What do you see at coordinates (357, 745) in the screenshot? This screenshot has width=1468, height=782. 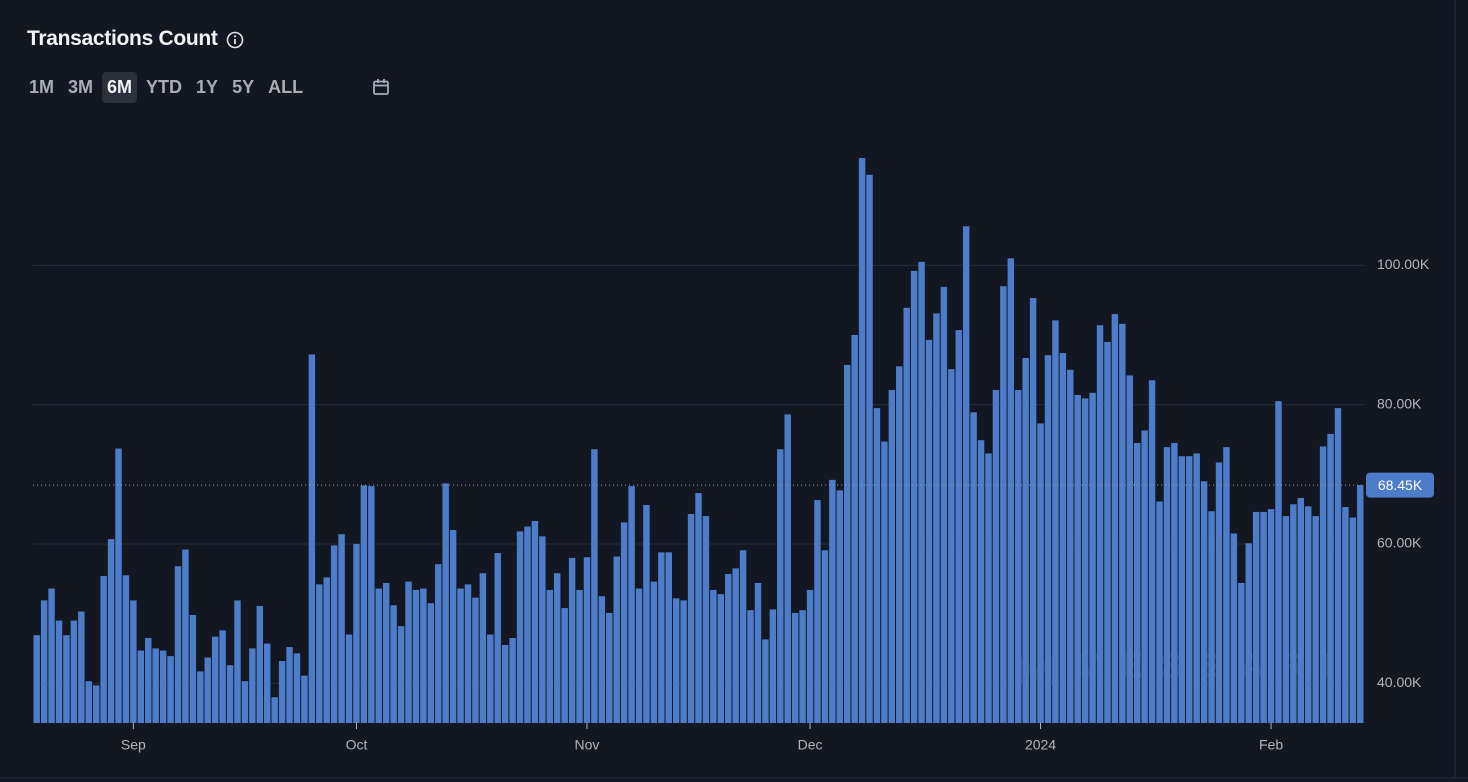 I see `x-tick-label: Oct` at bounding box center [357, 745].